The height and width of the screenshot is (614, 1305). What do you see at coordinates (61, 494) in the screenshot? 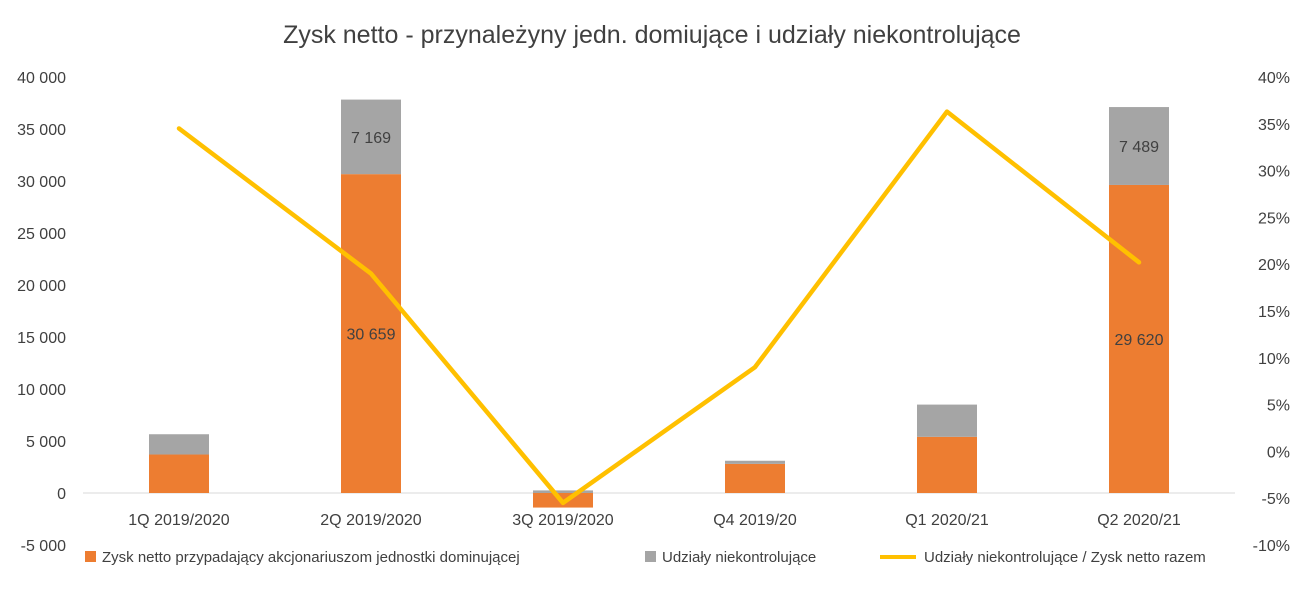
I see `y-tick-label: 0` at bounding box center [61, 494].